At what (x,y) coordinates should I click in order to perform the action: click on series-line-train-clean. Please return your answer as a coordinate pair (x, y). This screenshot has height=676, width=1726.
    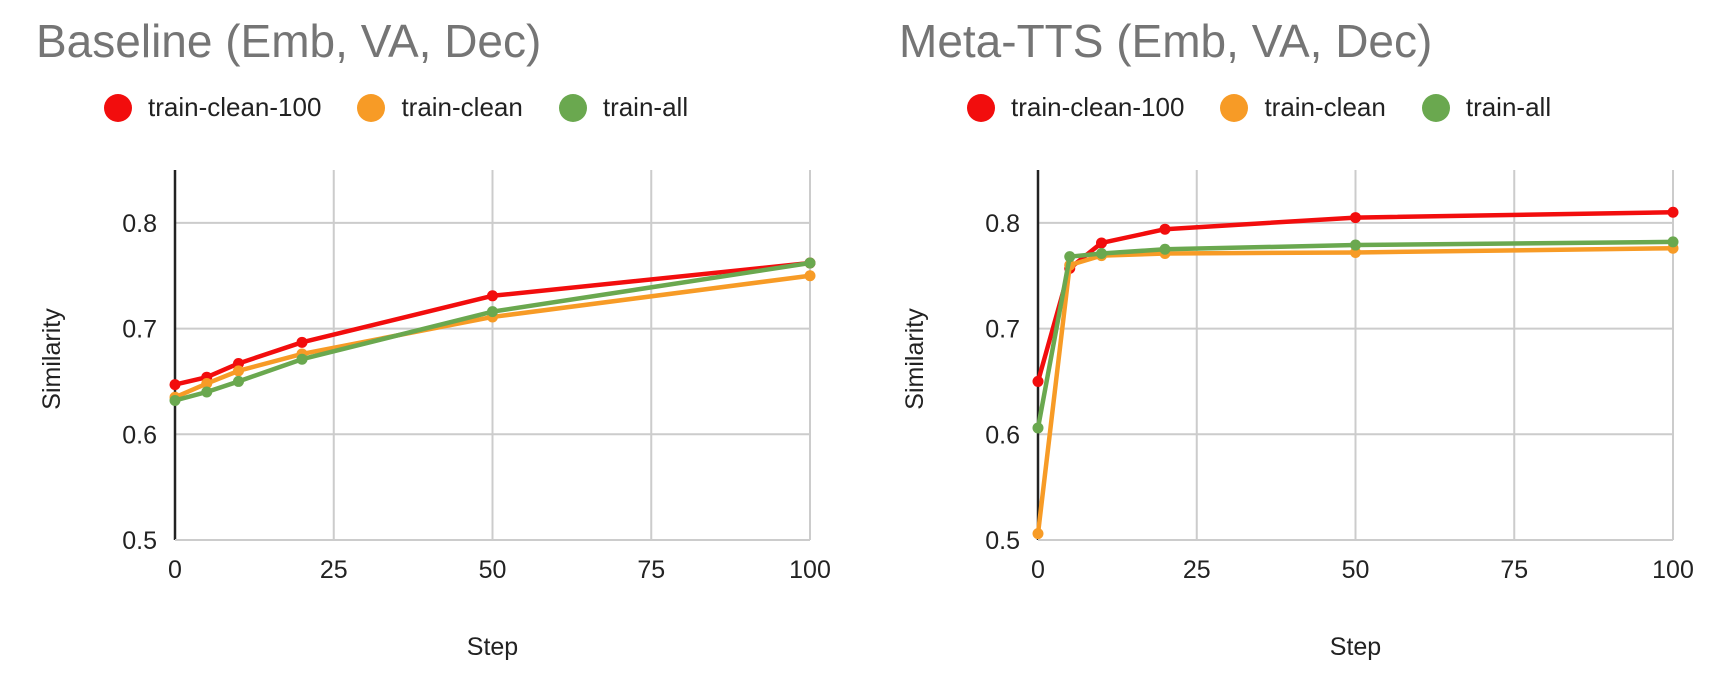
    Looking at the image, I should click on (492, 336).